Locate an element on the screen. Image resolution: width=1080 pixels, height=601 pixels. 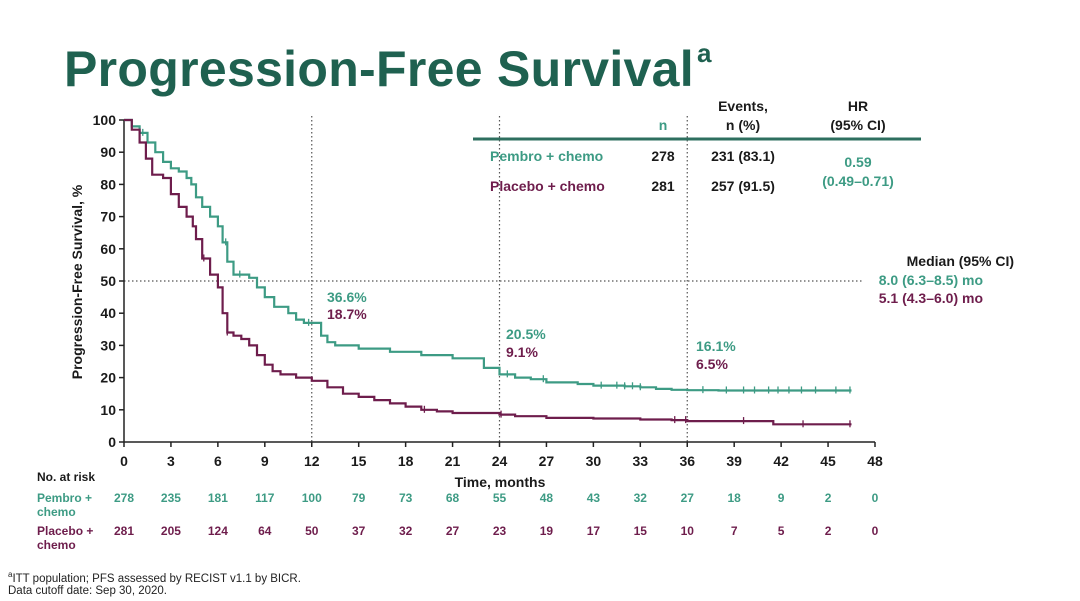
x-tick-label-0: 0 is located at coordinates (124, 461).